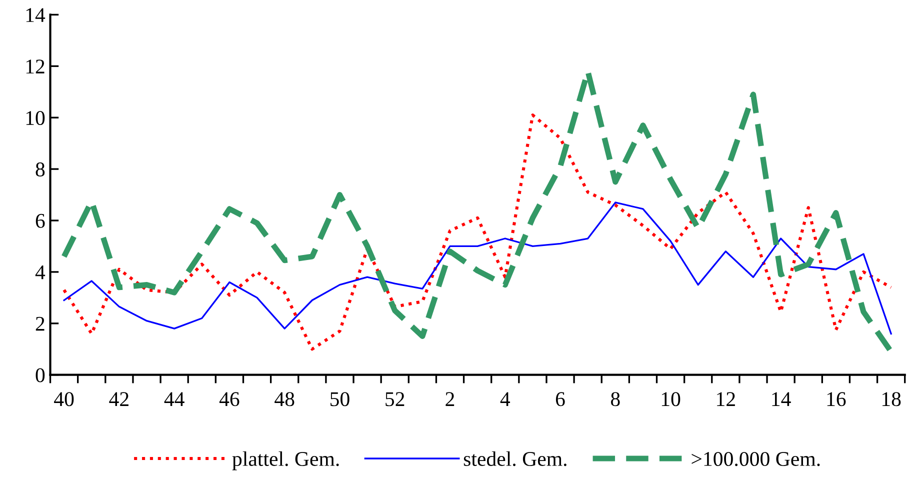  What do you see at coordinates (450, 399) in the screenshot?
I see `x-tick-label: 2` at bounding box center [450, 399].